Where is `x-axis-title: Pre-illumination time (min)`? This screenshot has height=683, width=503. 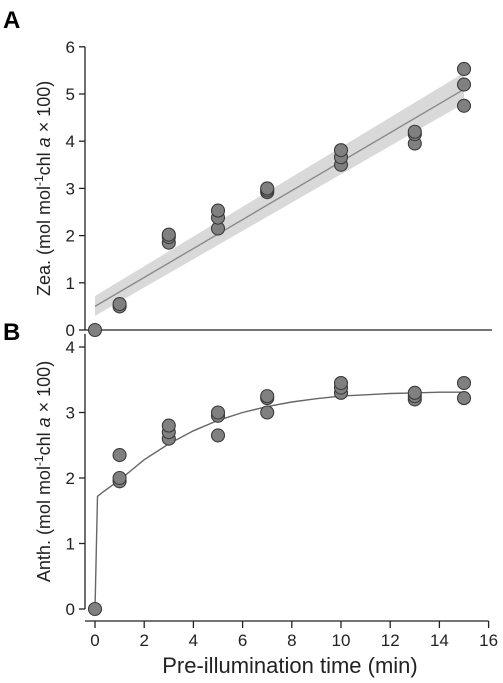 x-axis-title: Pre-illumination time (min) is located at coordinates (290, 665).